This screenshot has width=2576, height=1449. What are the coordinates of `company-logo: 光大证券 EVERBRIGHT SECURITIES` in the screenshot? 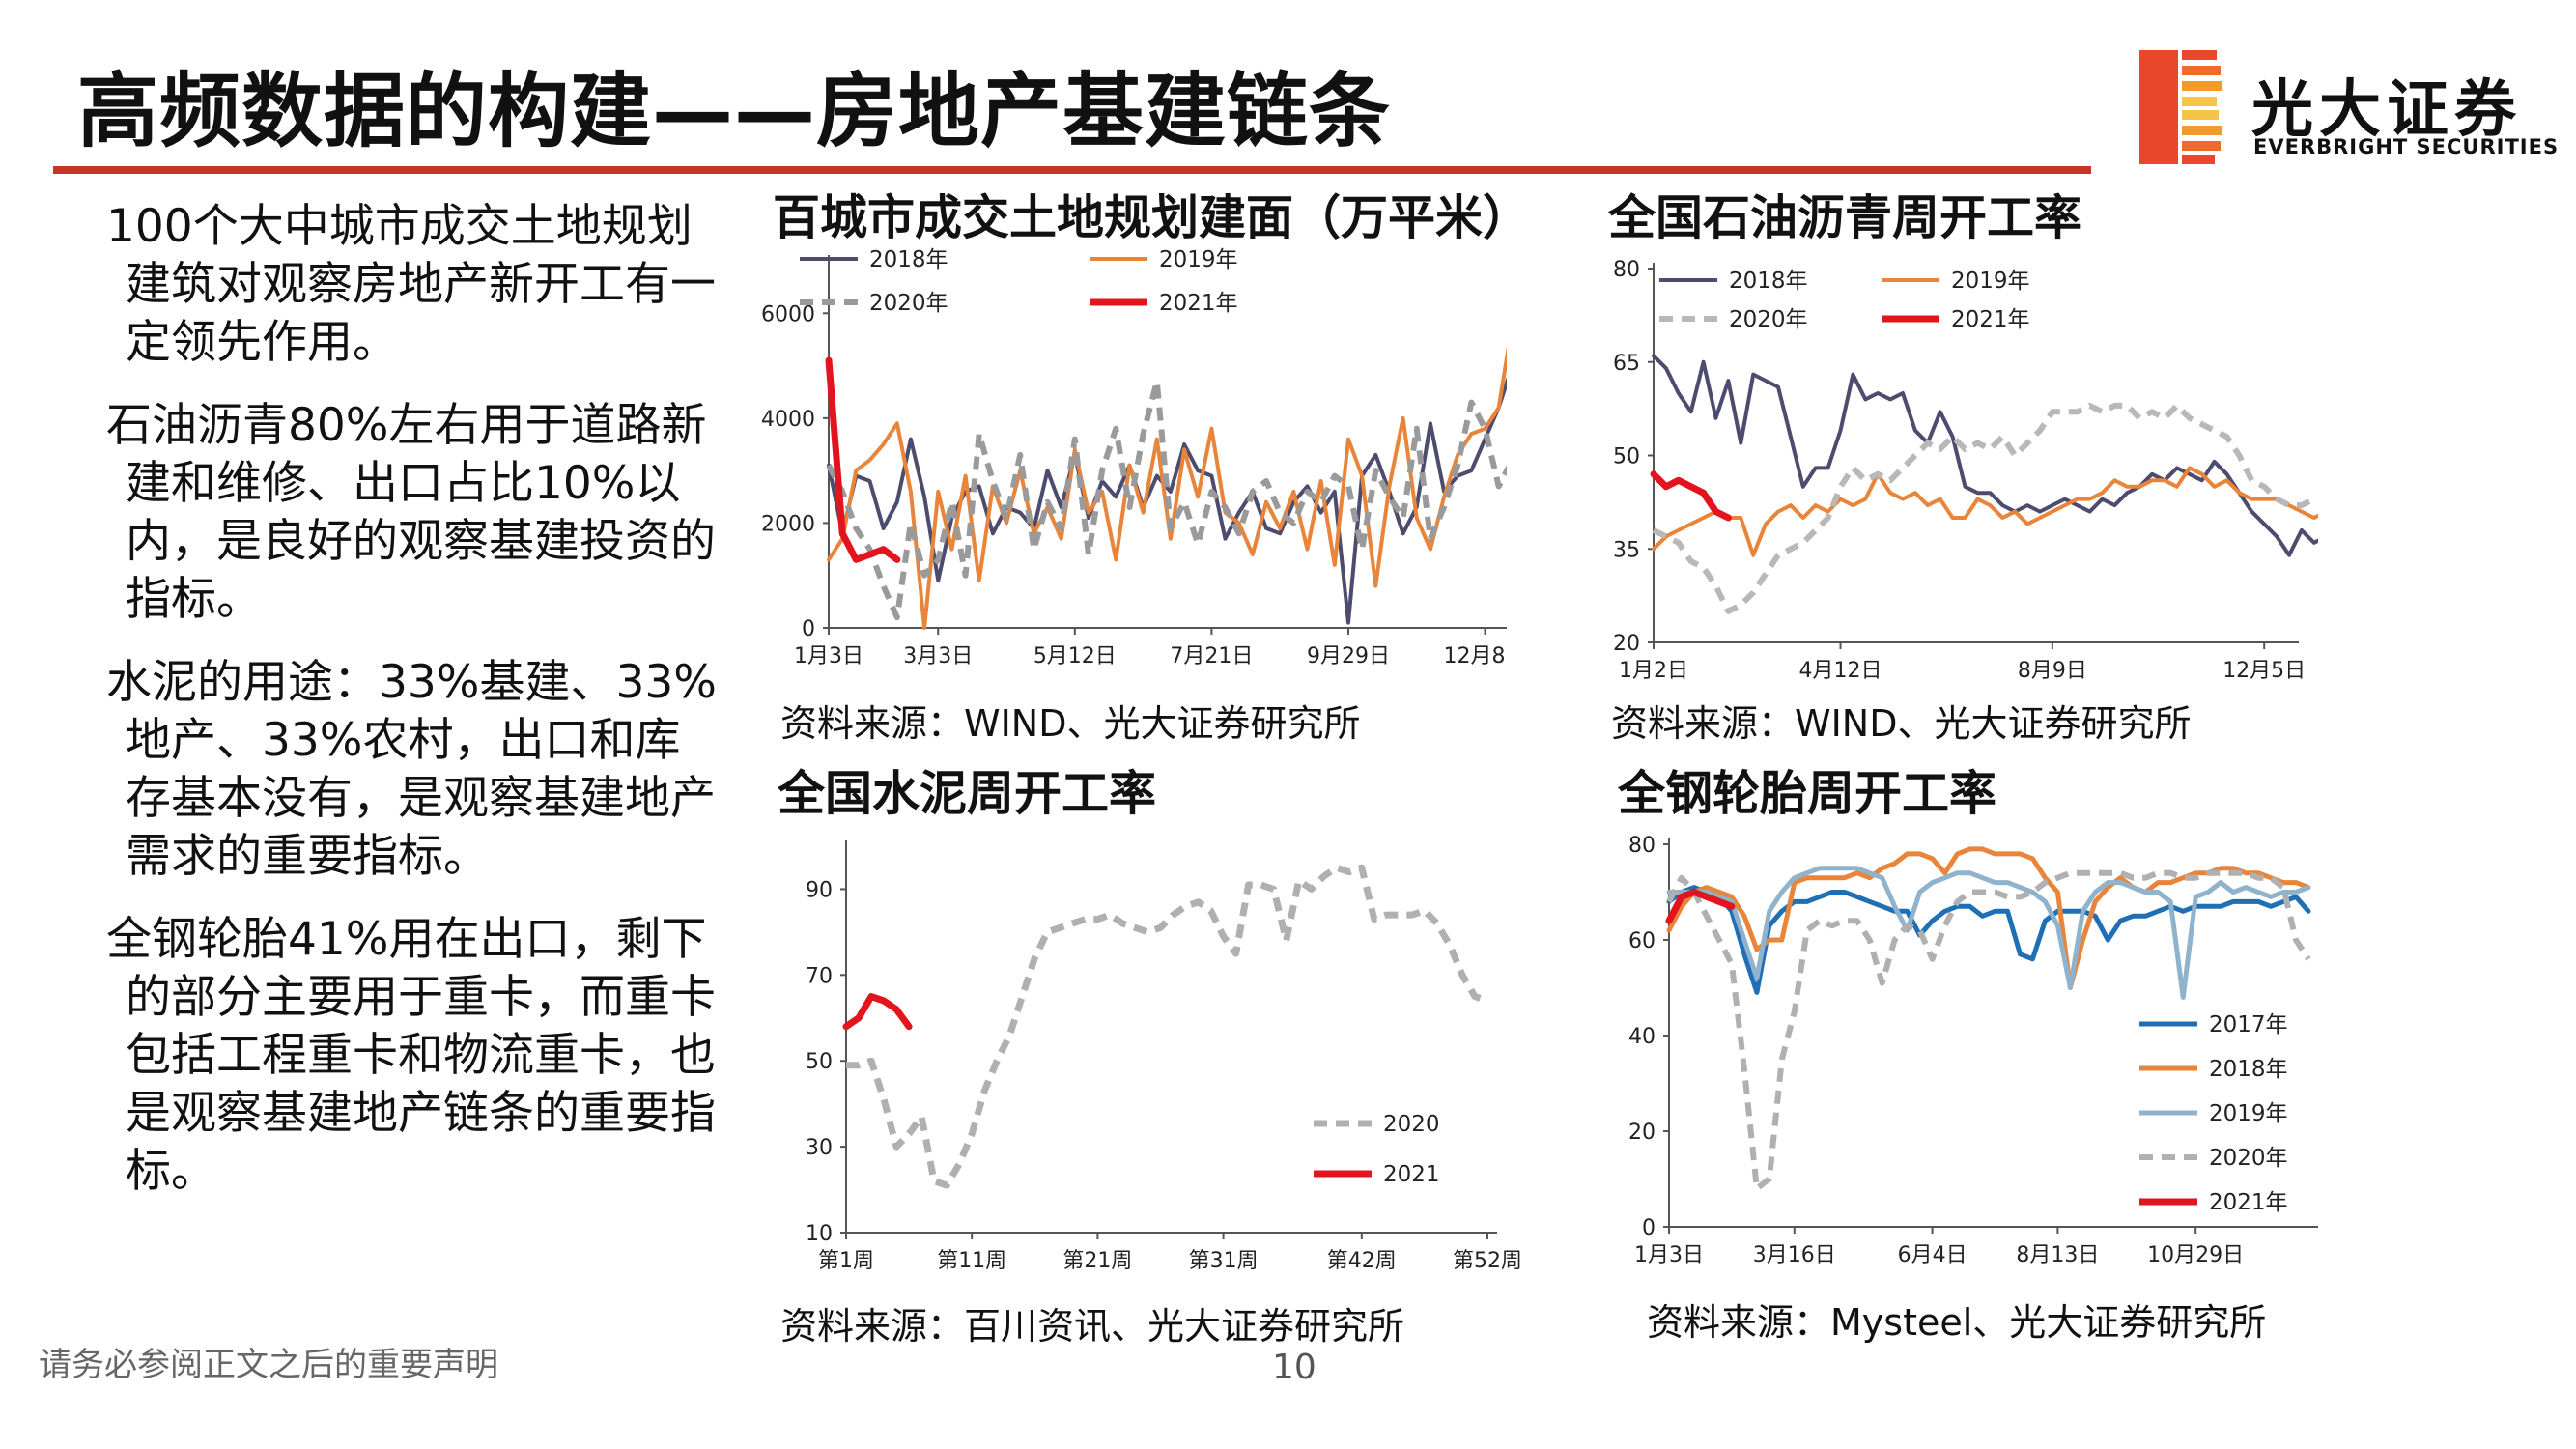 It's located at (2348, 109).